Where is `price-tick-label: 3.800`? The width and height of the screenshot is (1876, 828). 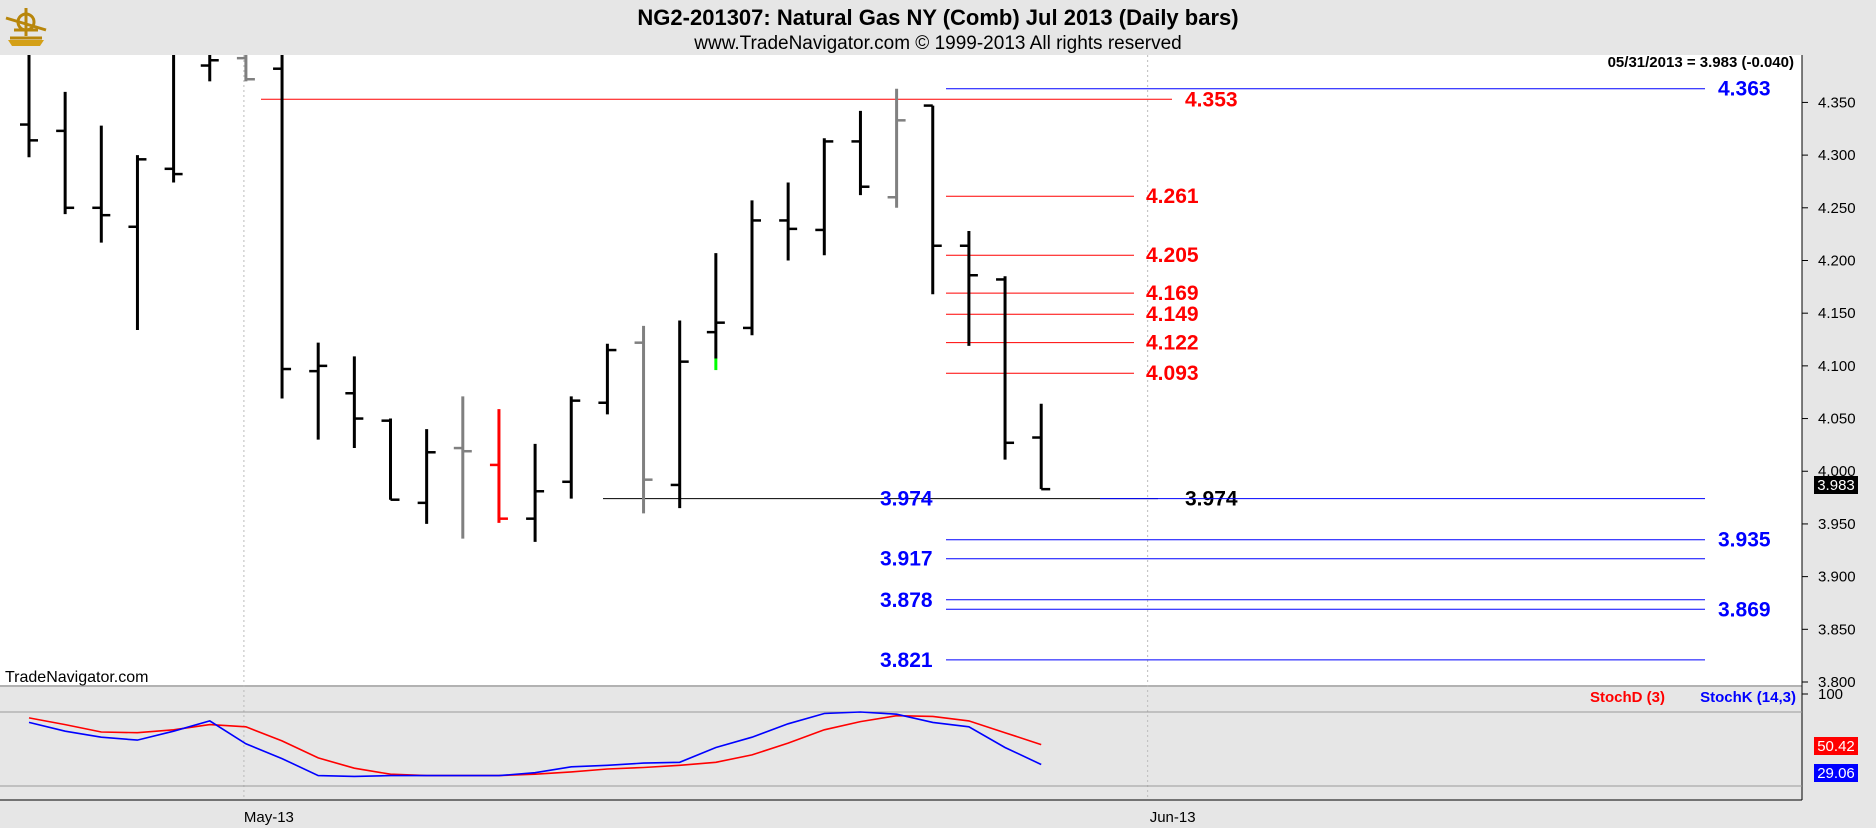 price-tick-label: 3.800 is located at coordinates (1837, 682).